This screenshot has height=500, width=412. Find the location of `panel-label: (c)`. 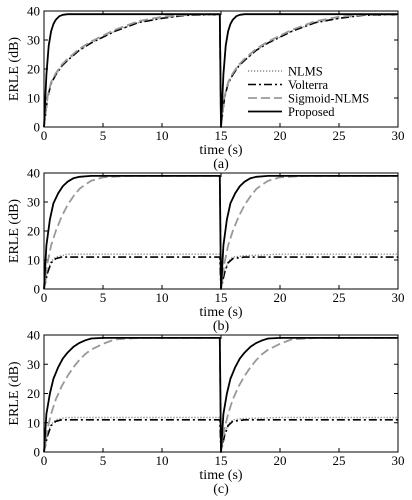

panel-label: (c) is located at coordinates (221, 489).